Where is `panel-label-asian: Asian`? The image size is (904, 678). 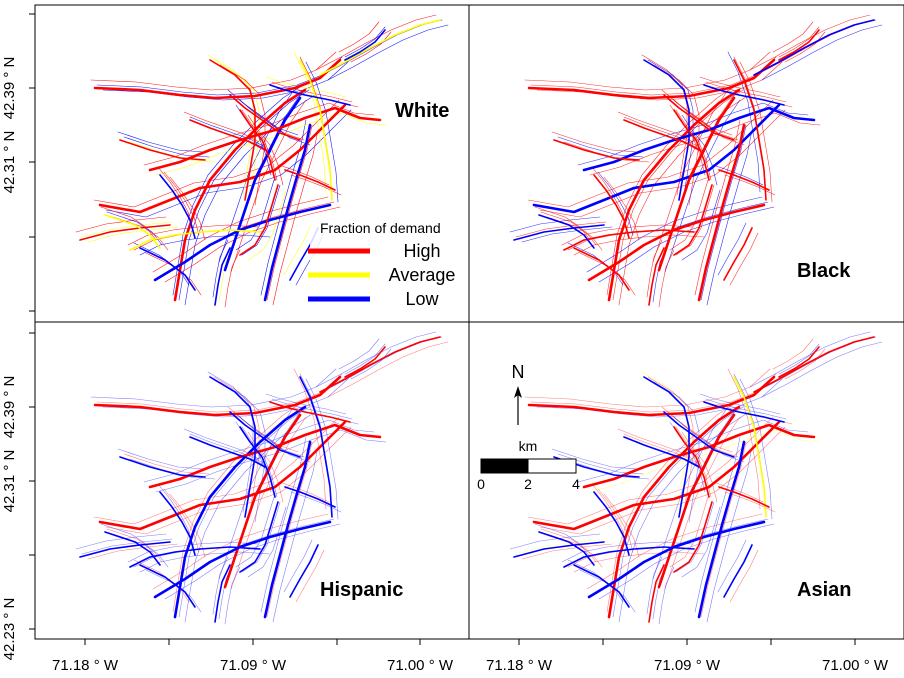
panel-label-asian: Asian is located at coordinates (824, 590).